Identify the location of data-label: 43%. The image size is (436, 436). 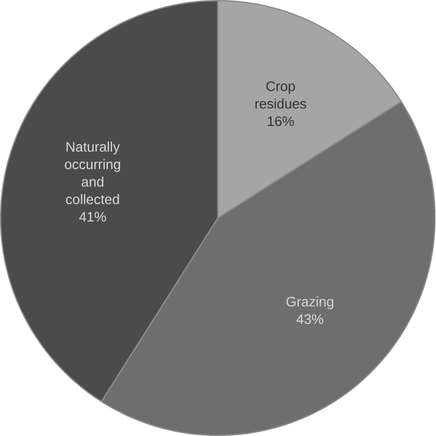
(310, 319).